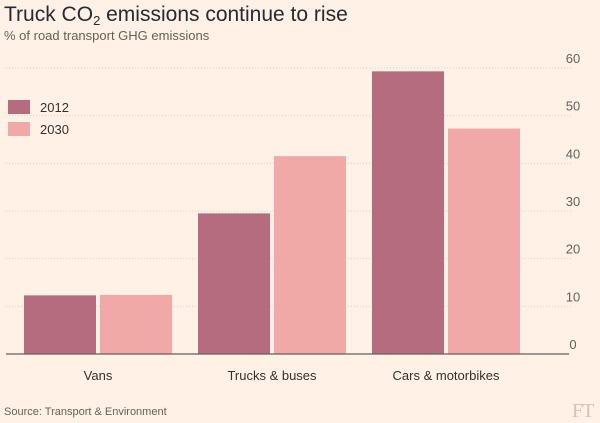 This screenshot has height=423, width=600. I want to click on legend-label: 2030, so click(54, 129).